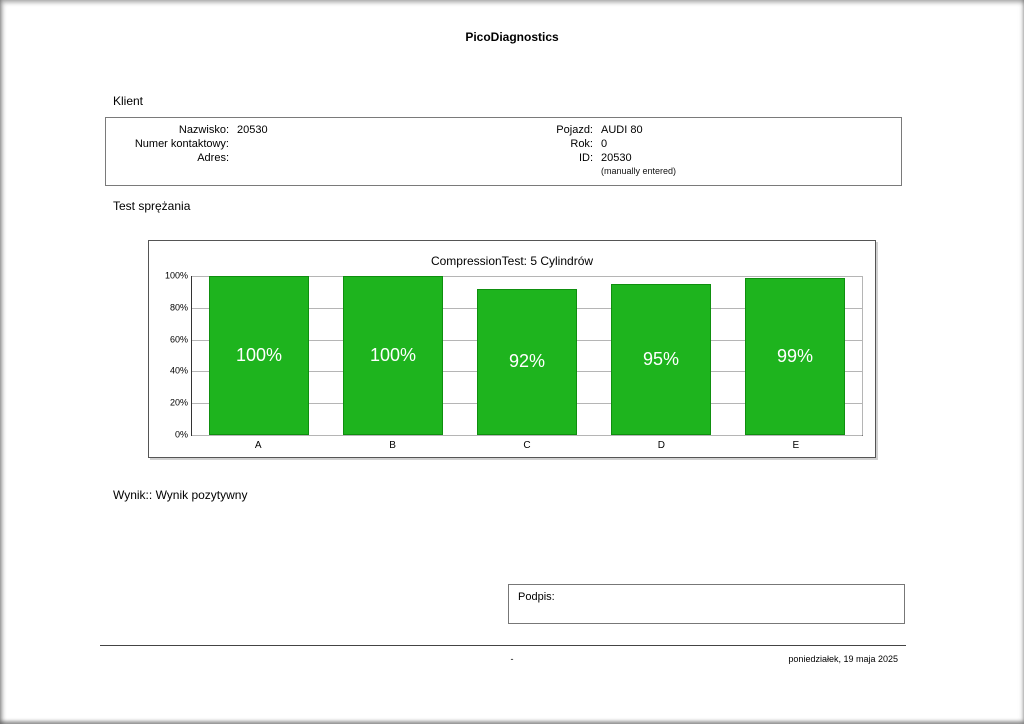 This screenshot has height=724, width=1024. I want to click on client-field-label: Pojazd:, so click(574, 130).